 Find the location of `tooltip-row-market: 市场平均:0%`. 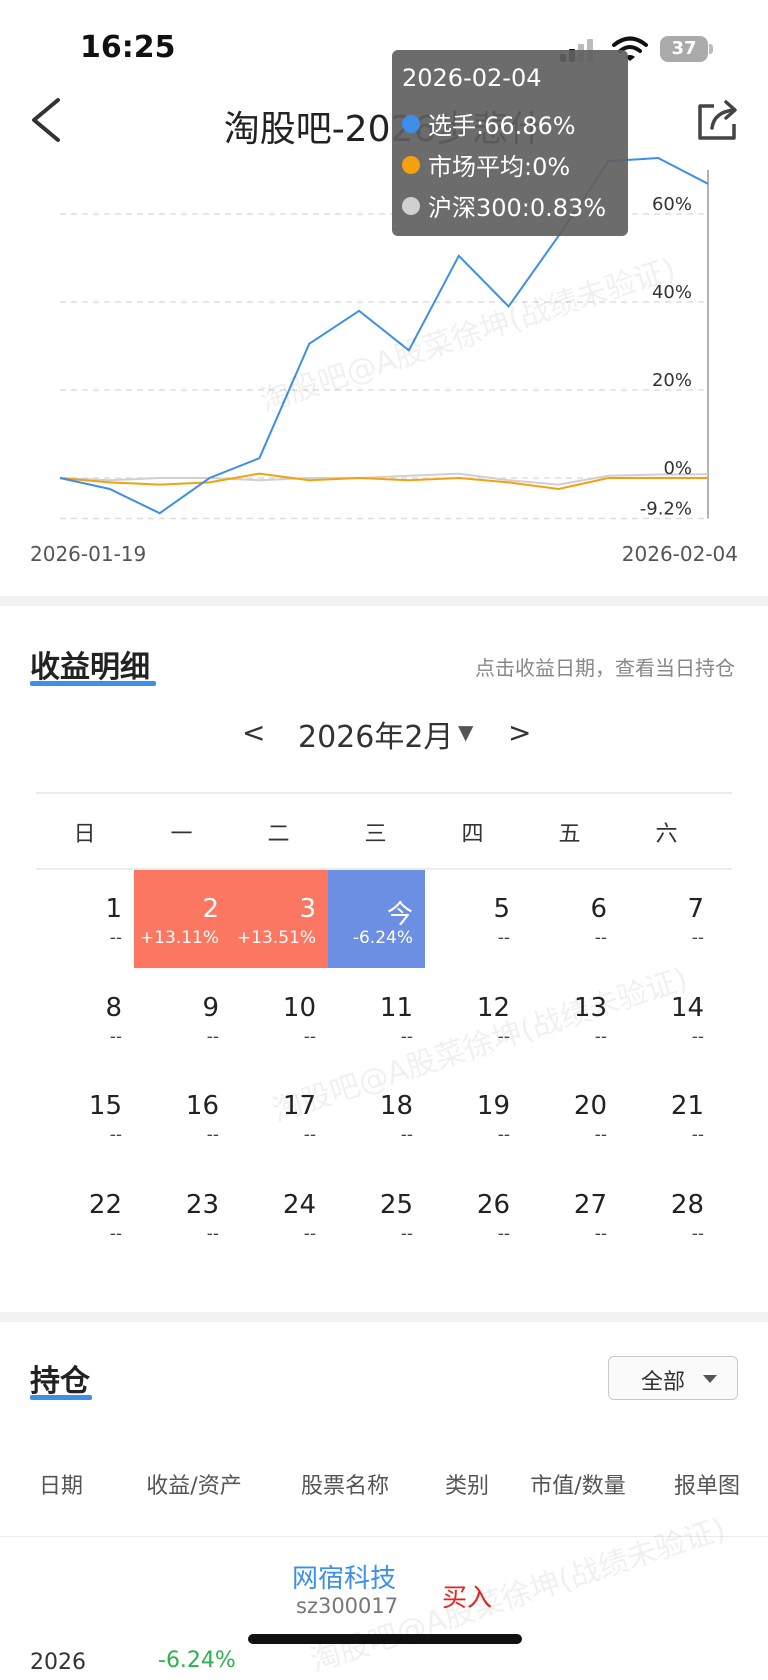

tooltip-row-market: 市场平均:0% is located at coordinates (486, 164).